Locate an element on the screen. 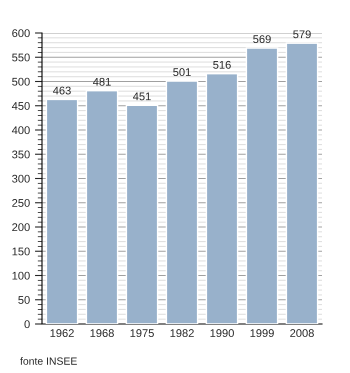 This screenshot has width=350, height=373. x-tick-label: 1962 is located at coordinates (62, 333).